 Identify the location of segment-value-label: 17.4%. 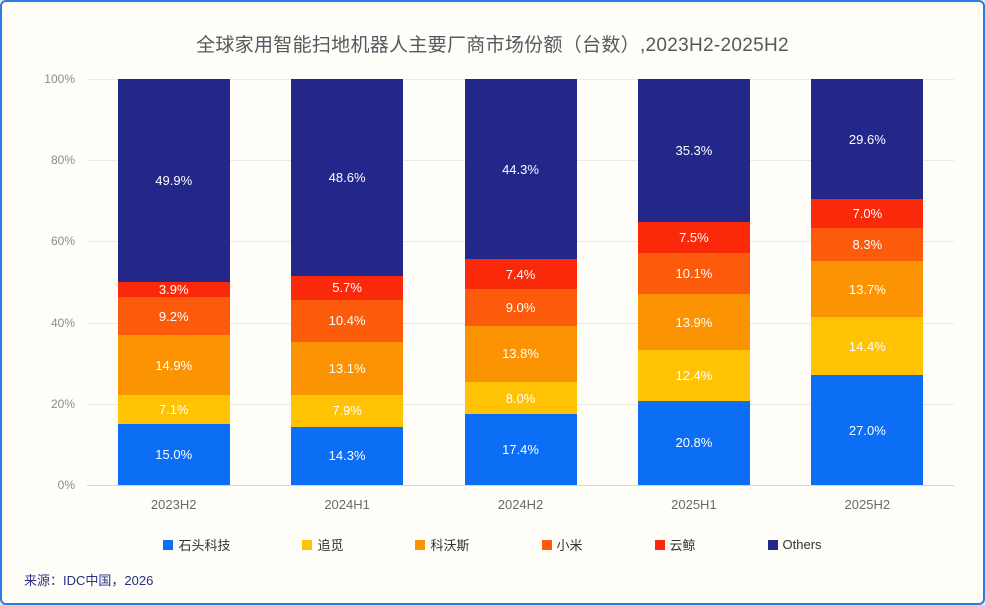
(520, 450).